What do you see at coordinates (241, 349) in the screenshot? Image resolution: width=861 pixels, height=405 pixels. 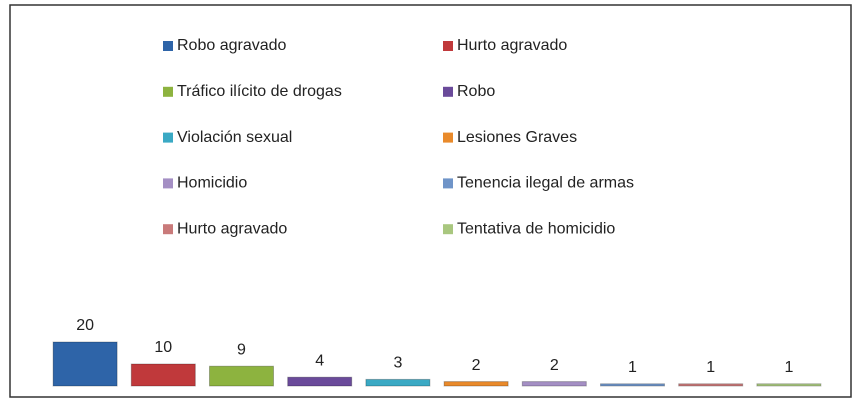 I see `value-label: 9` at bounding box center [241, 349].